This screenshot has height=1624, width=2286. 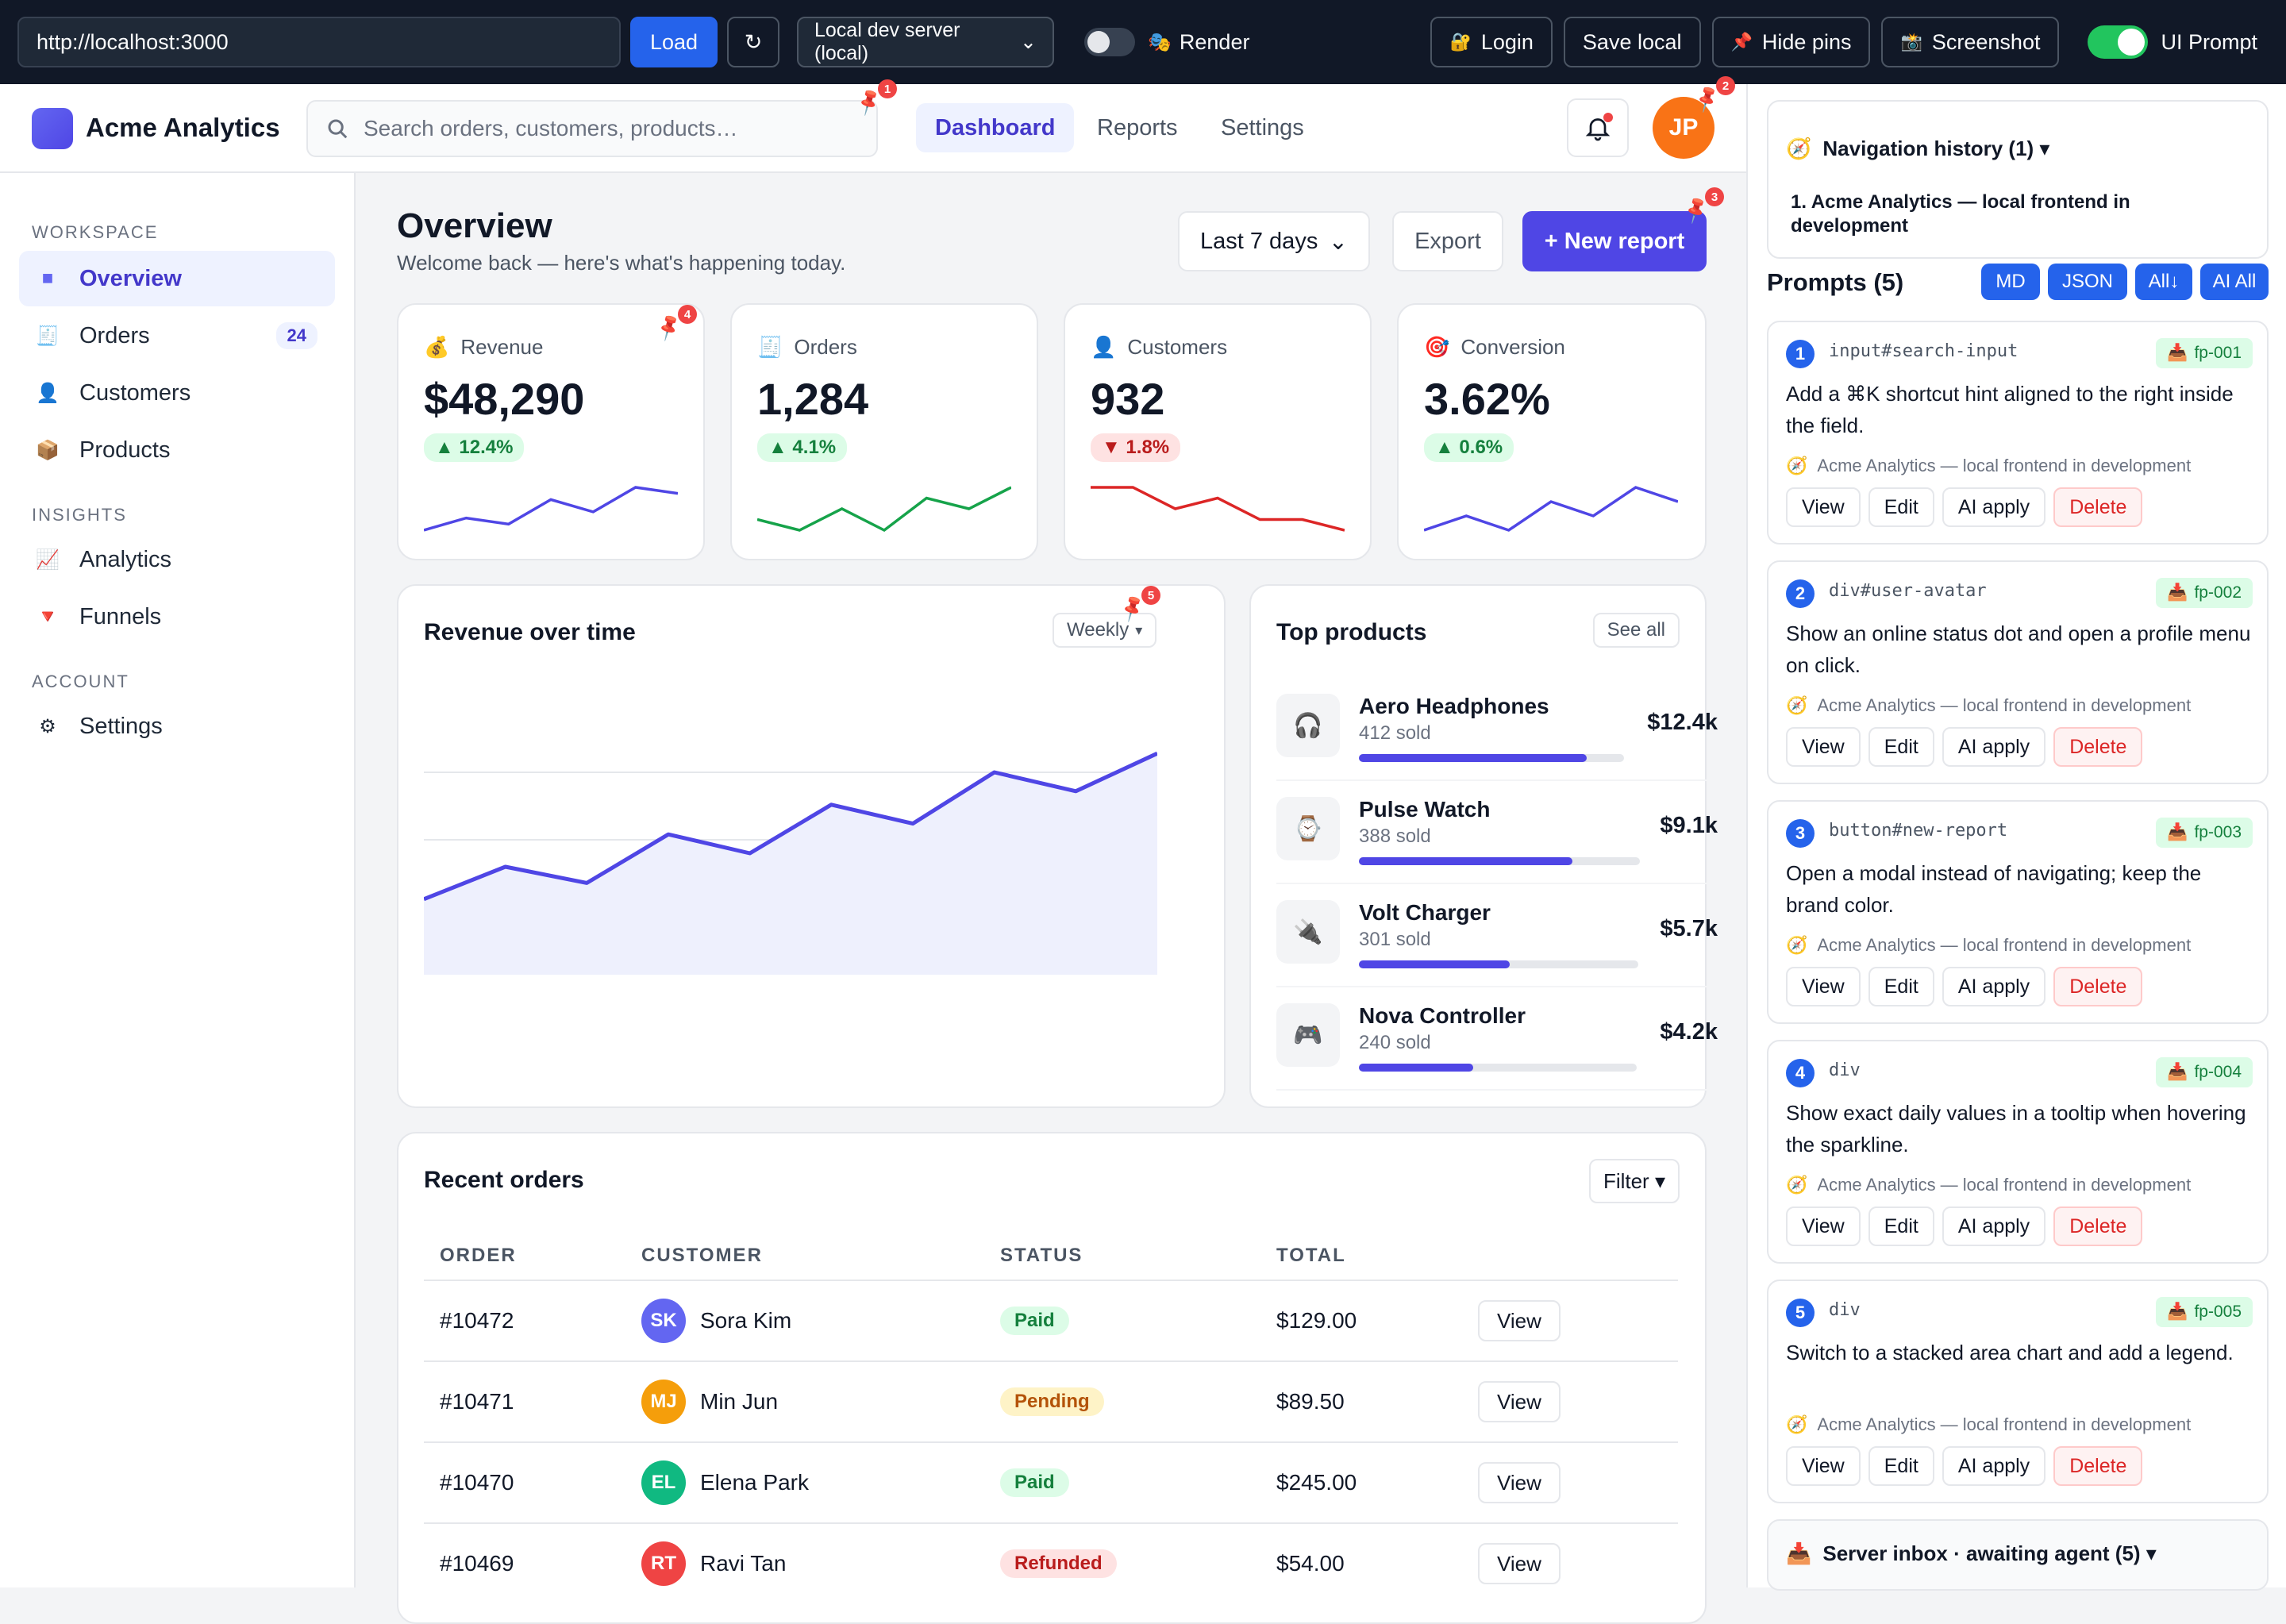 I want to click on load-button: Load, so click(x=674, y=42).